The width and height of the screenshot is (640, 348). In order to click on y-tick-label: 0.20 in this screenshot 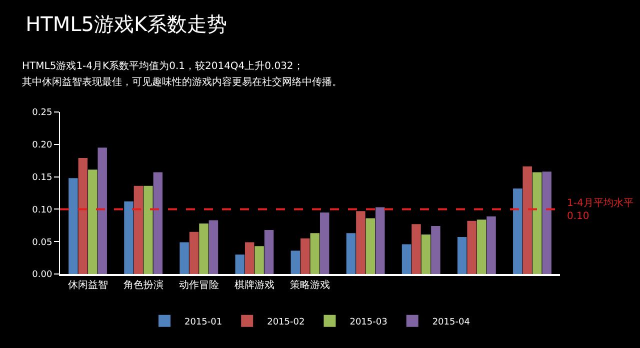, I will do `click(42, 145)`.